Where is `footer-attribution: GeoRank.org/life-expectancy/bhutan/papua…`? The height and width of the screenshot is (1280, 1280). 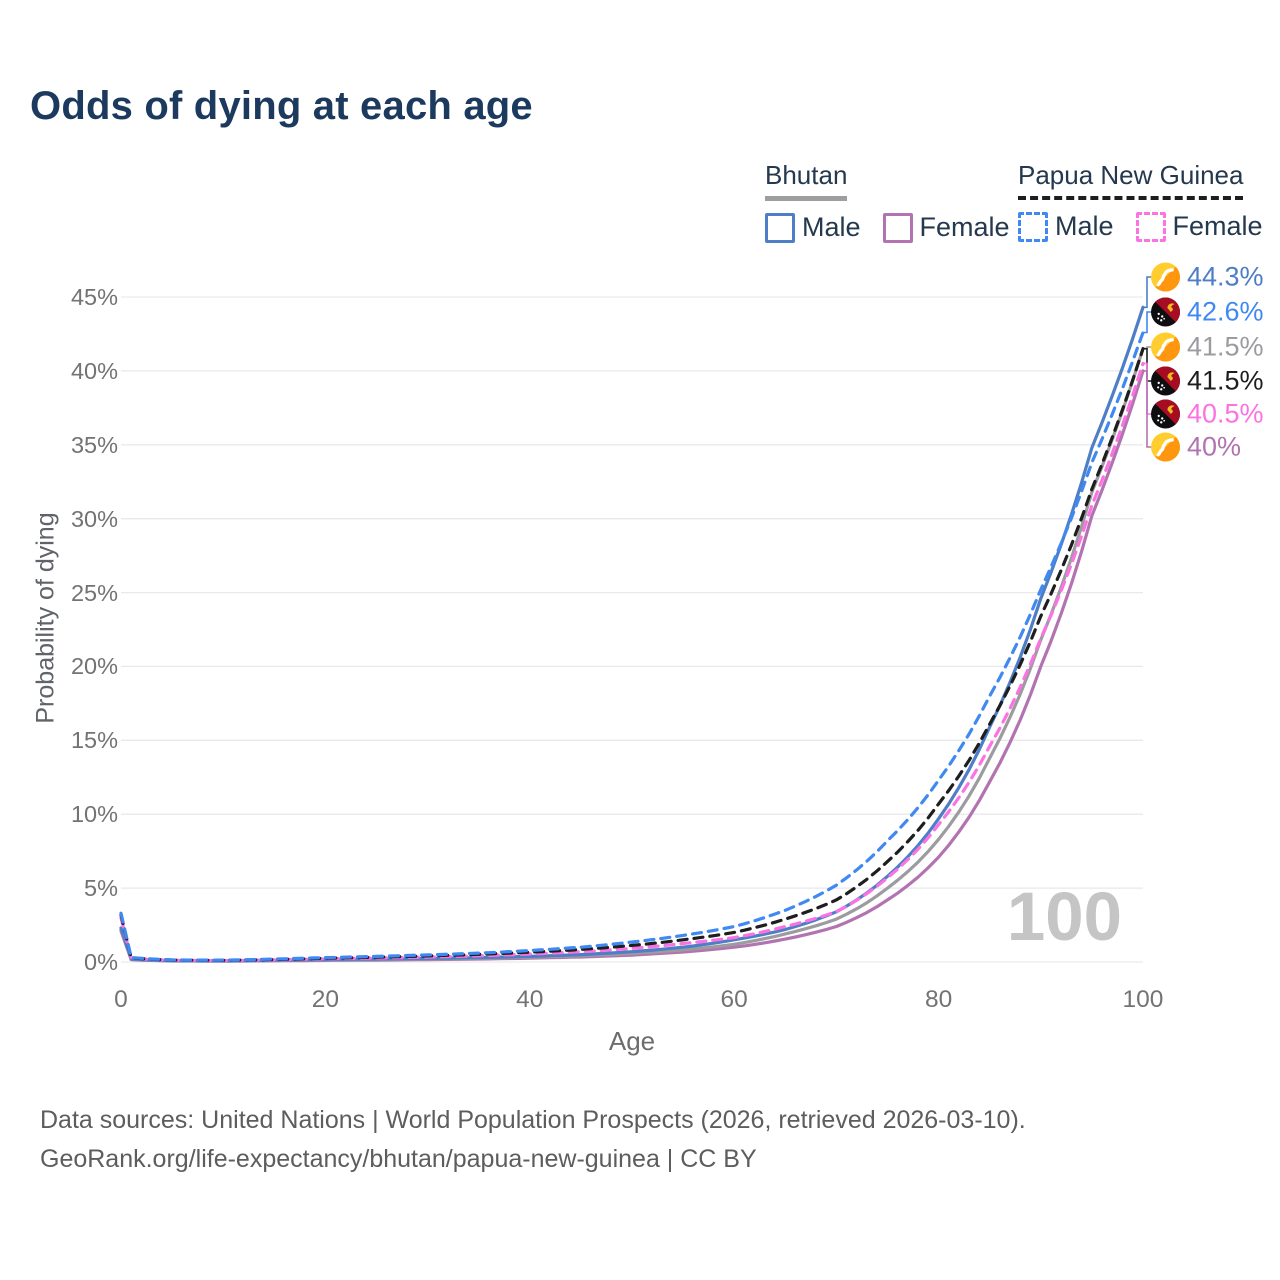
footer-attribution: GeoRank.org/life-expectancy/bhutan/papua… is located at coordinates (398, 1159).